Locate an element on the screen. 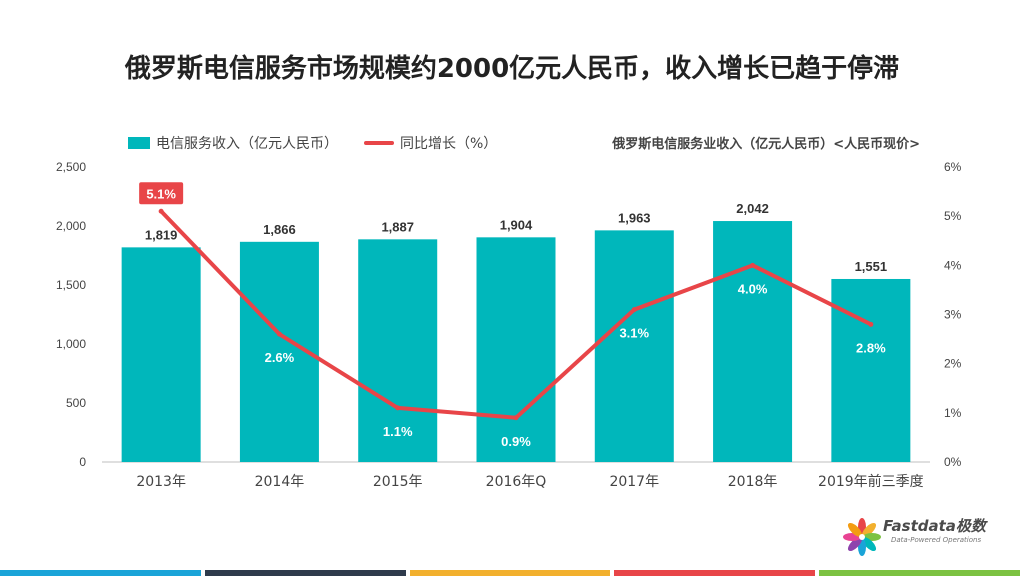  left-axis-tick-label: 2,500 is located at coordinates (71, 167).